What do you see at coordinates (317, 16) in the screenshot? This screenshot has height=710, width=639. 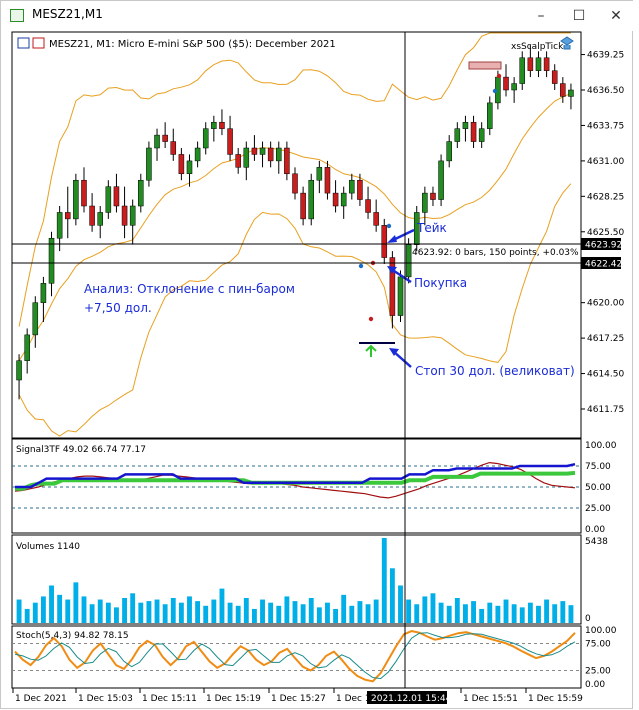 I see `window-titlebar: MESZ21,M1 – ☐ ✕` at bounding box center [317, 16].